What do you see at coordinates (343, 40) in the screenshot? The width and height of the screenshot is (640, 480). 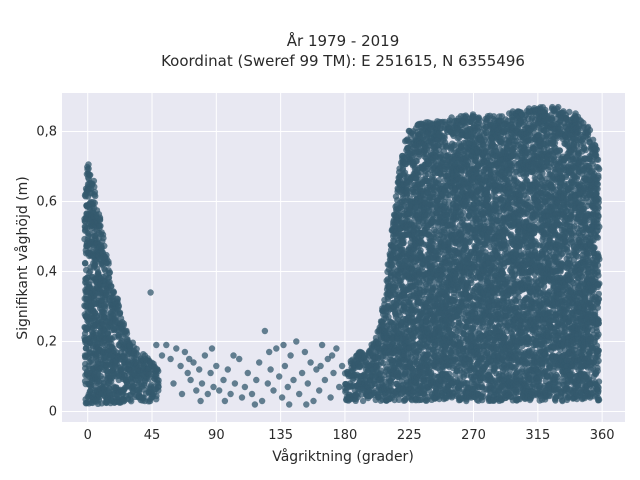 I see `chart-title-line1: År 1979 - 2019` at bounding box center [343, 40].